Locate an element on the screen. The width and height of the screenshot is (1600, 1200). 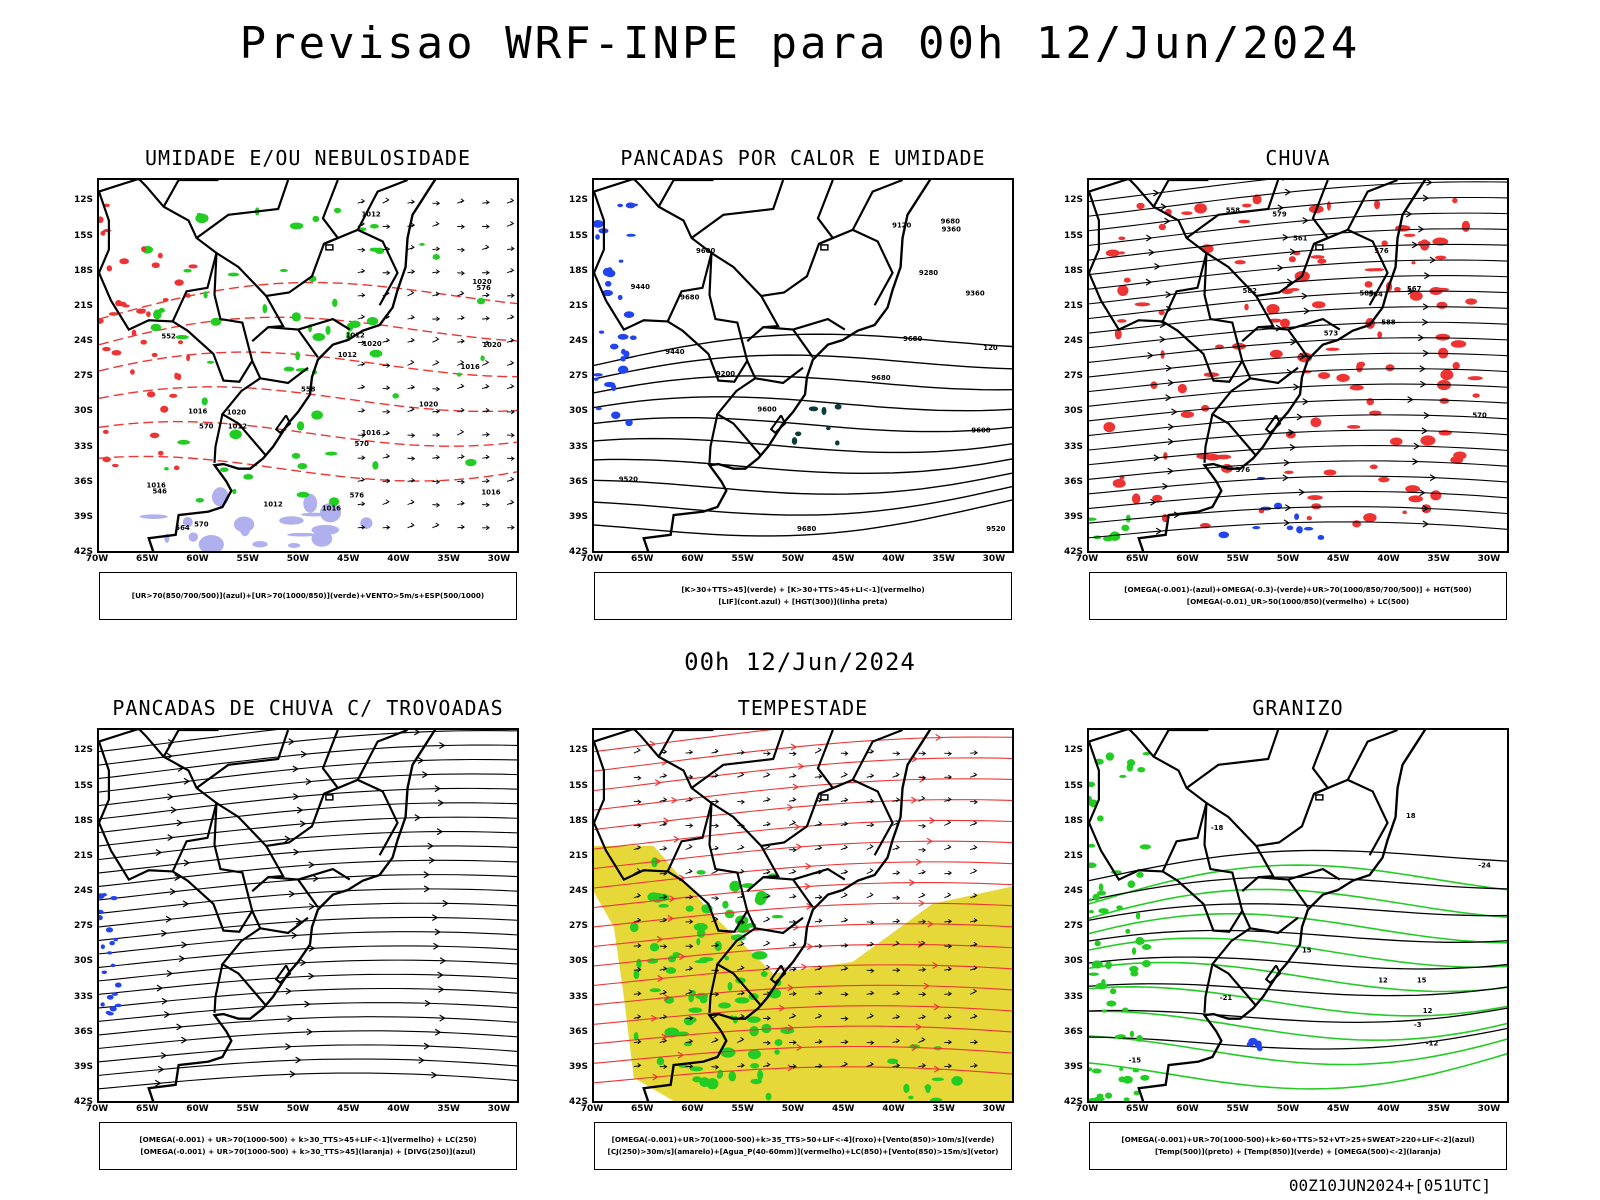
contour-label: 576 is located at coordinates (1243, 470).